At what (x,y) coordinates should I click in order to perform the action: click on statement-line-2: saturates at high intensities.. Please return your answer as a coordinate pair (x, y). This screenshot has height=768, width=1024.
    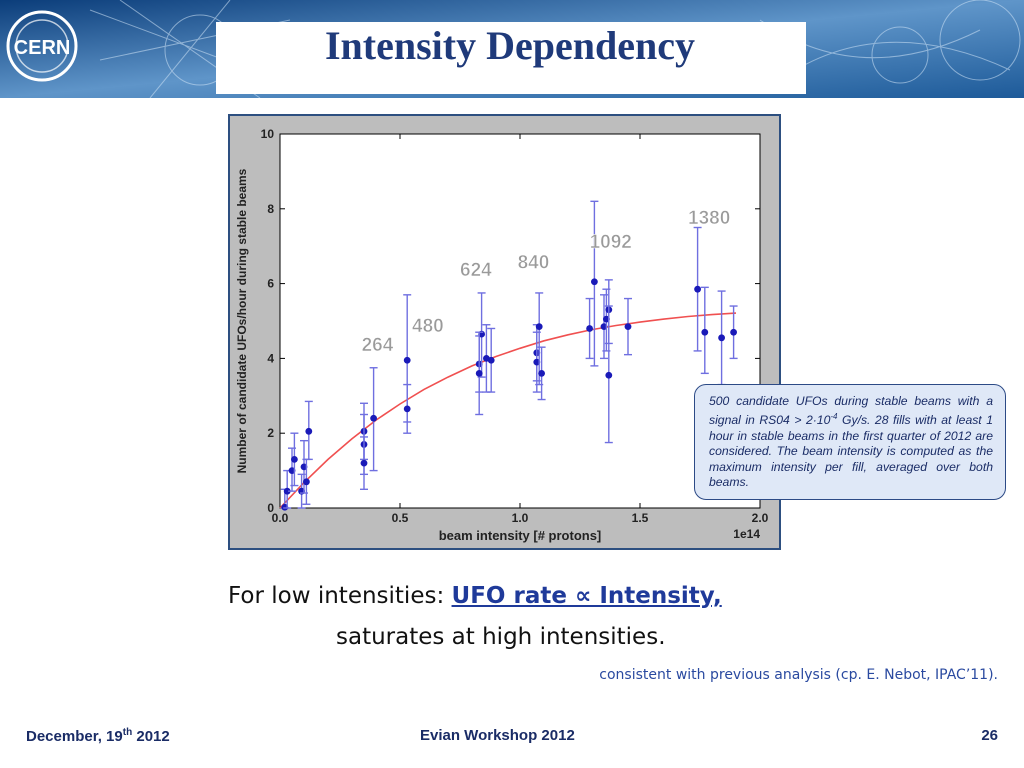
    Looking at the image, I should click on (501, 637).